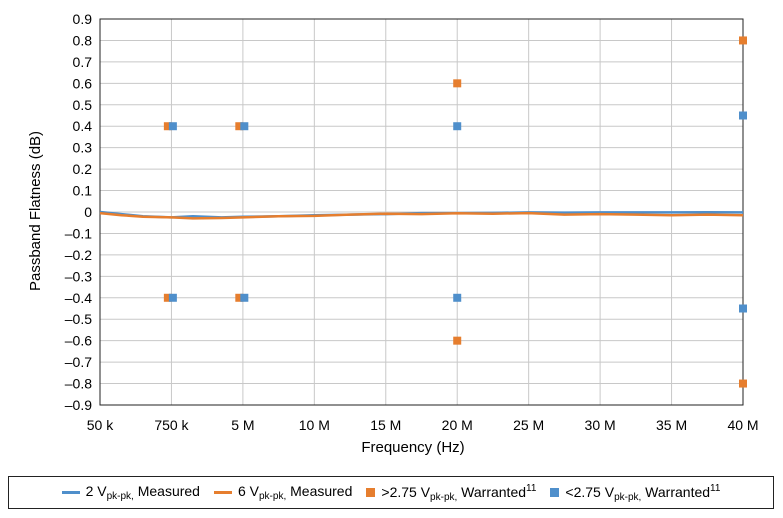 Image resolution: width=783 pixels, height=518 pixels. I want to click on y-tick-label: –0.9, so click(78, 405).